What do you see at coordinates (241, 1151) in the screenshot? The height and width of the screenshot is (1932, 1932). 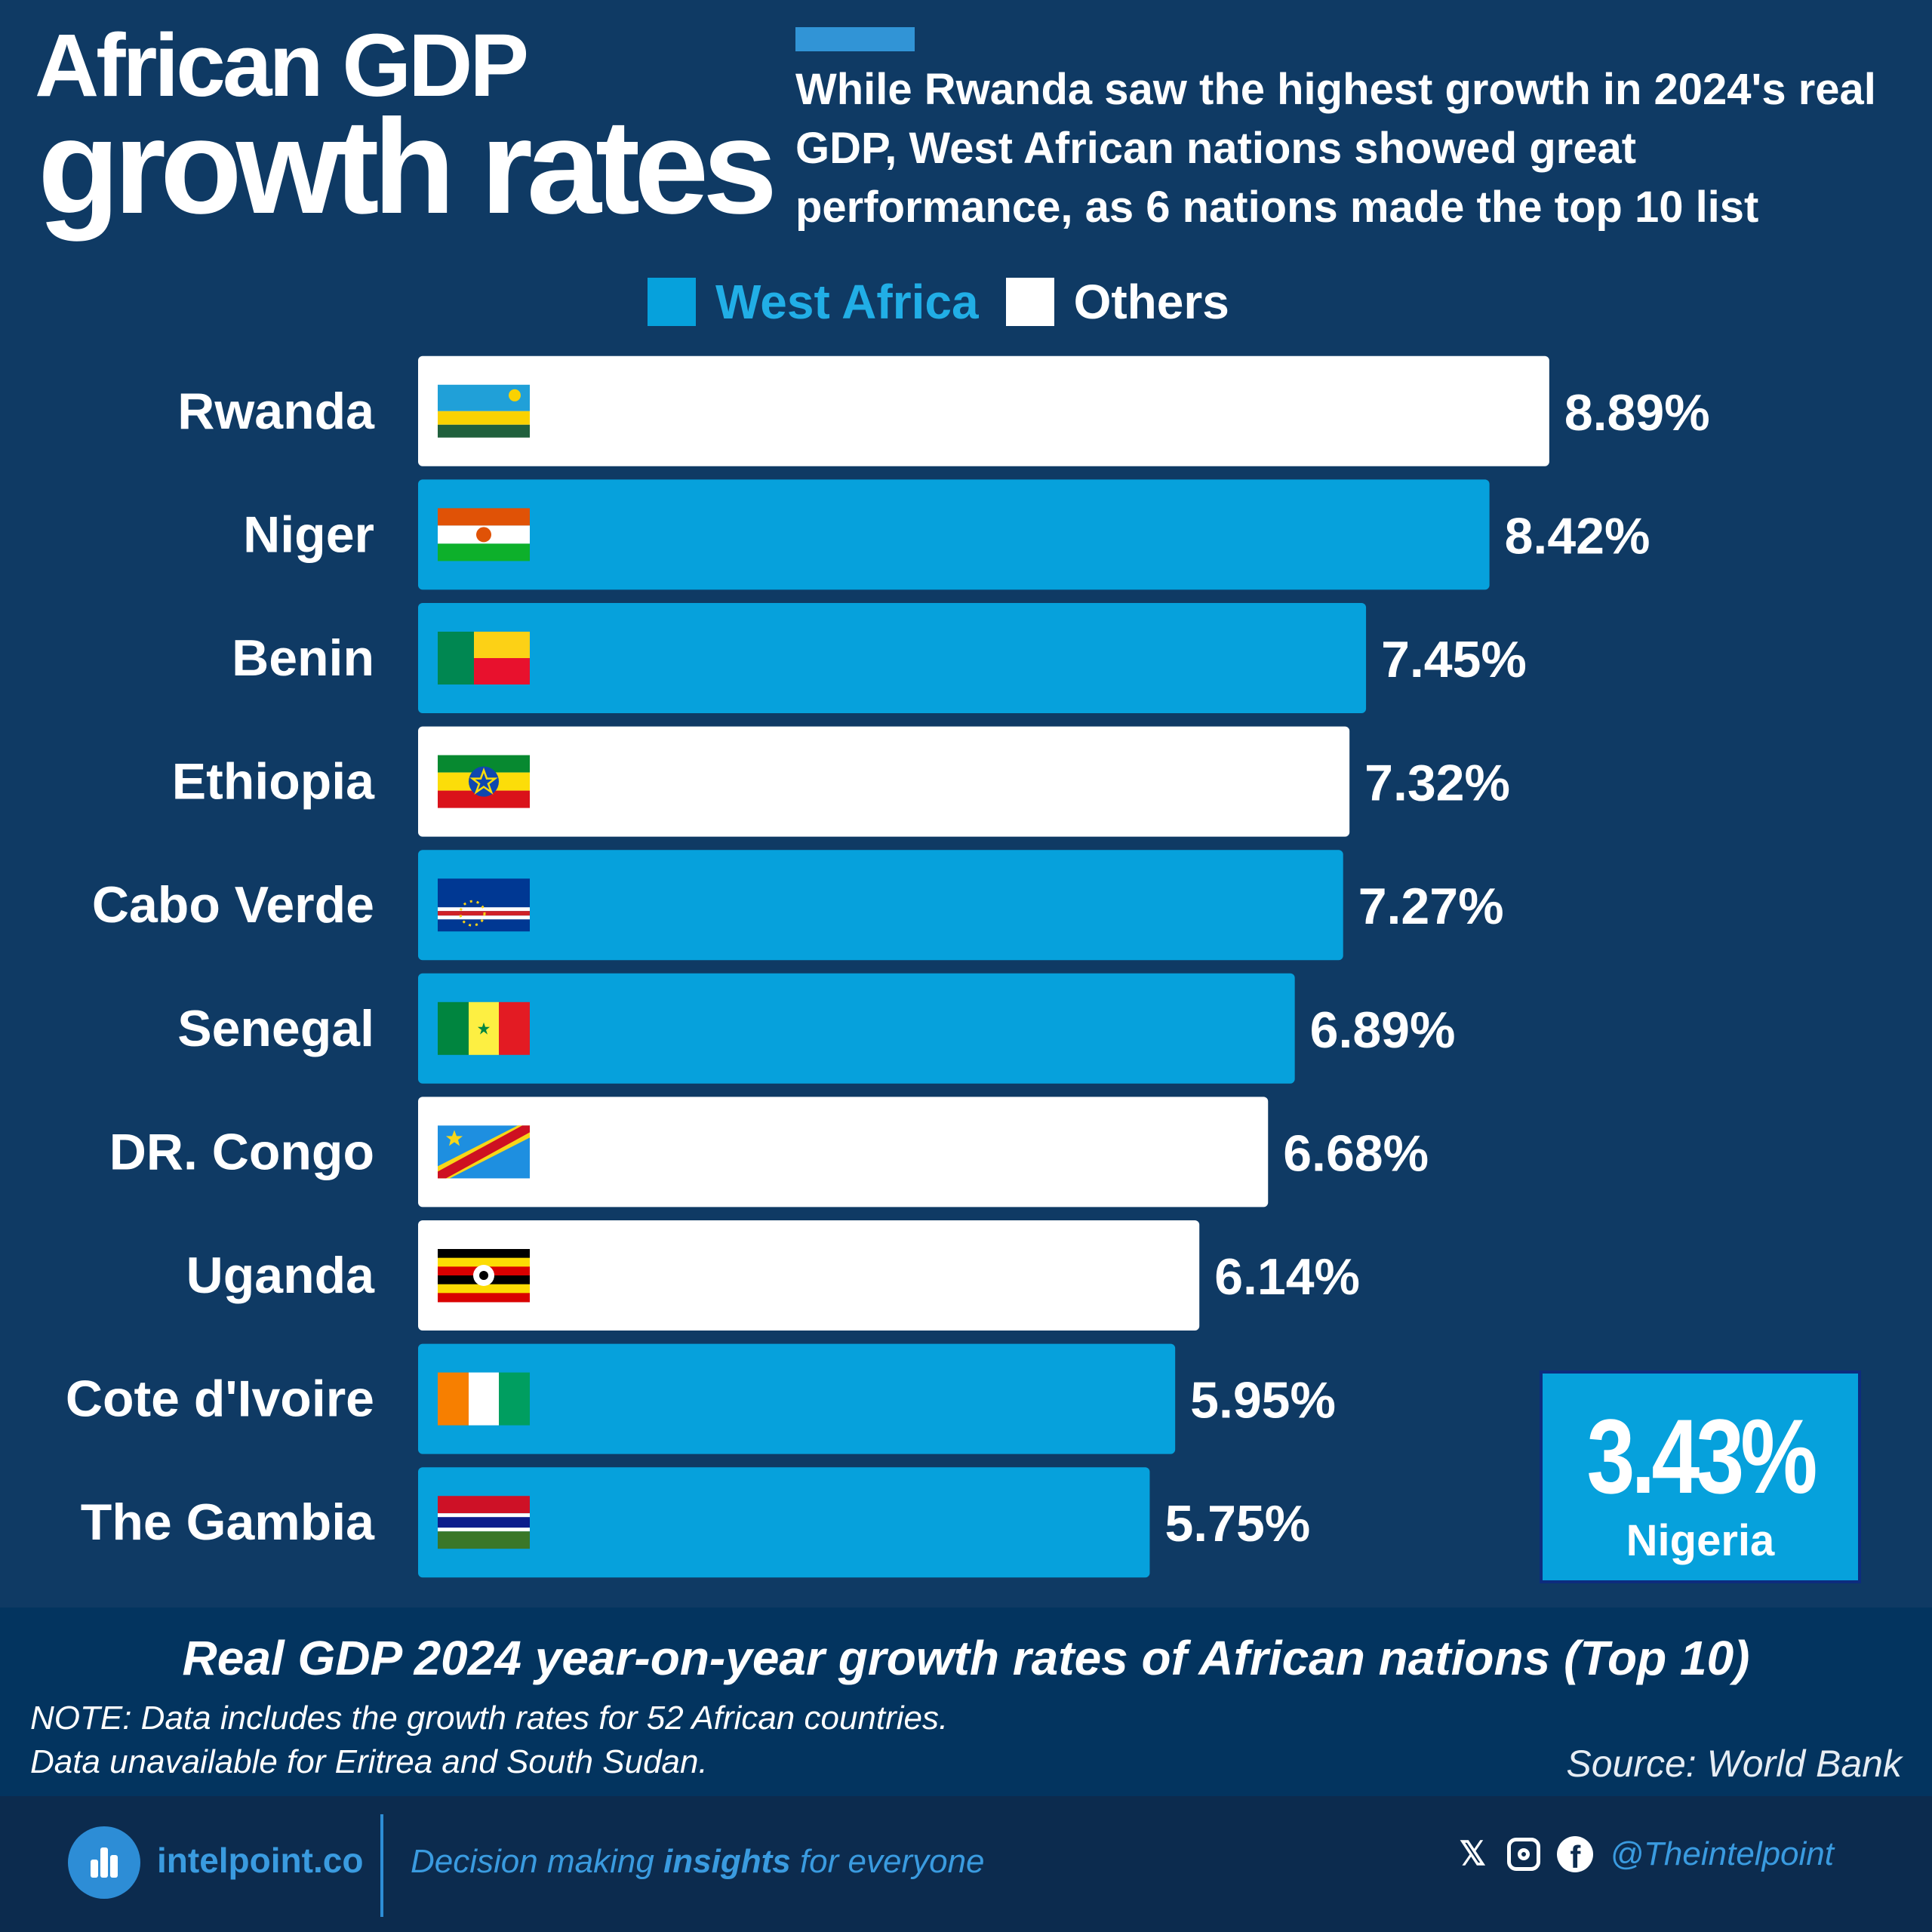 I see `category-label-dr-congo: DR. Congo` at bounding box center [241, 1151].